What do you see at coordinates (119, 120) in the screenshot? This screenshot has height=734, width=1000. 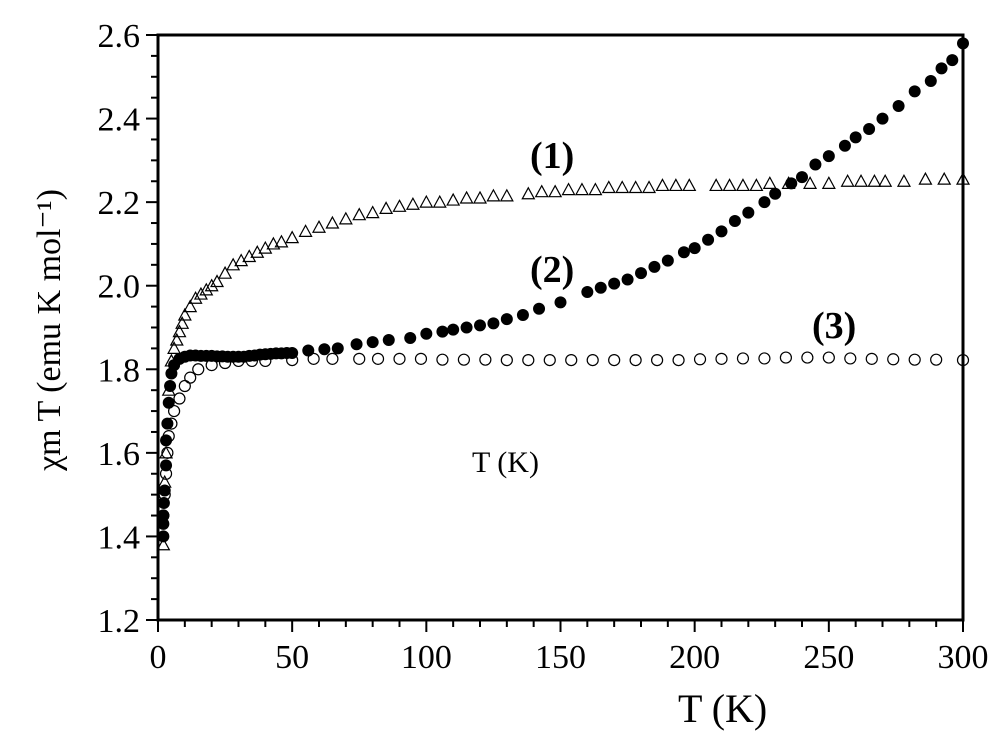 I see `y-tick-label: 2.4` at bounding box center [119, 120].